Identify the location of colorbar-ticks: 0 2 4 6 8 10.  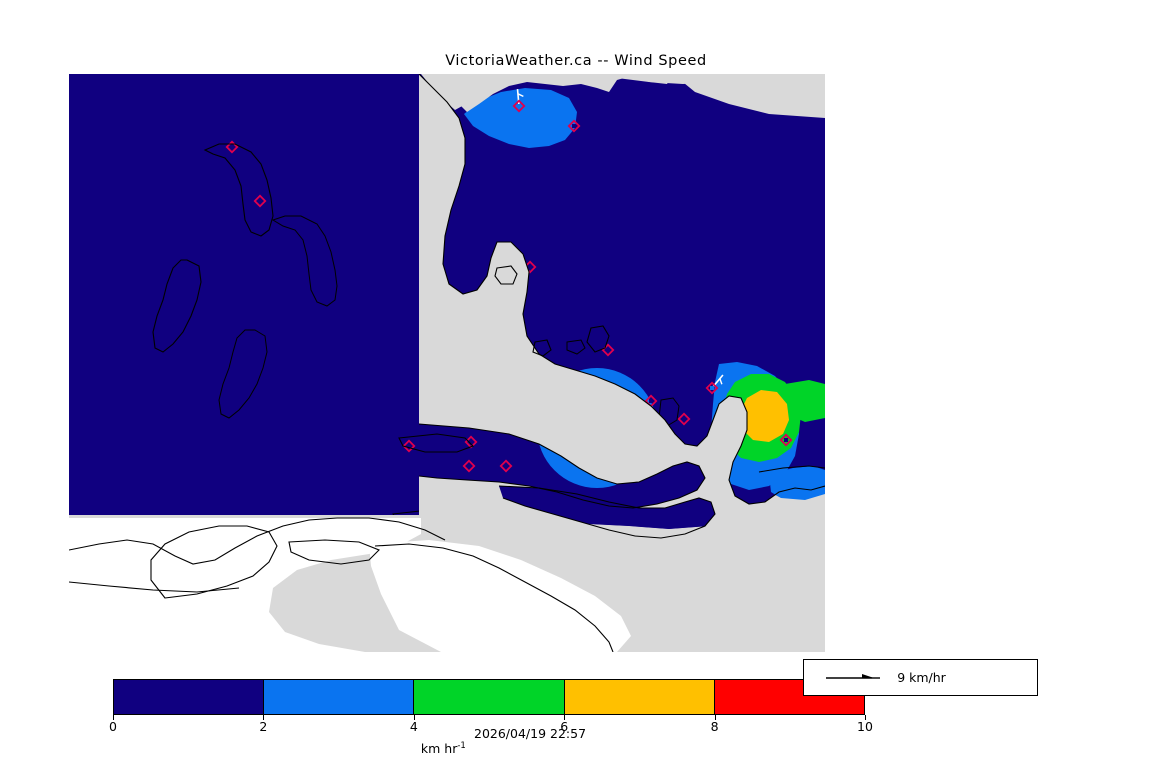
(491, 725).